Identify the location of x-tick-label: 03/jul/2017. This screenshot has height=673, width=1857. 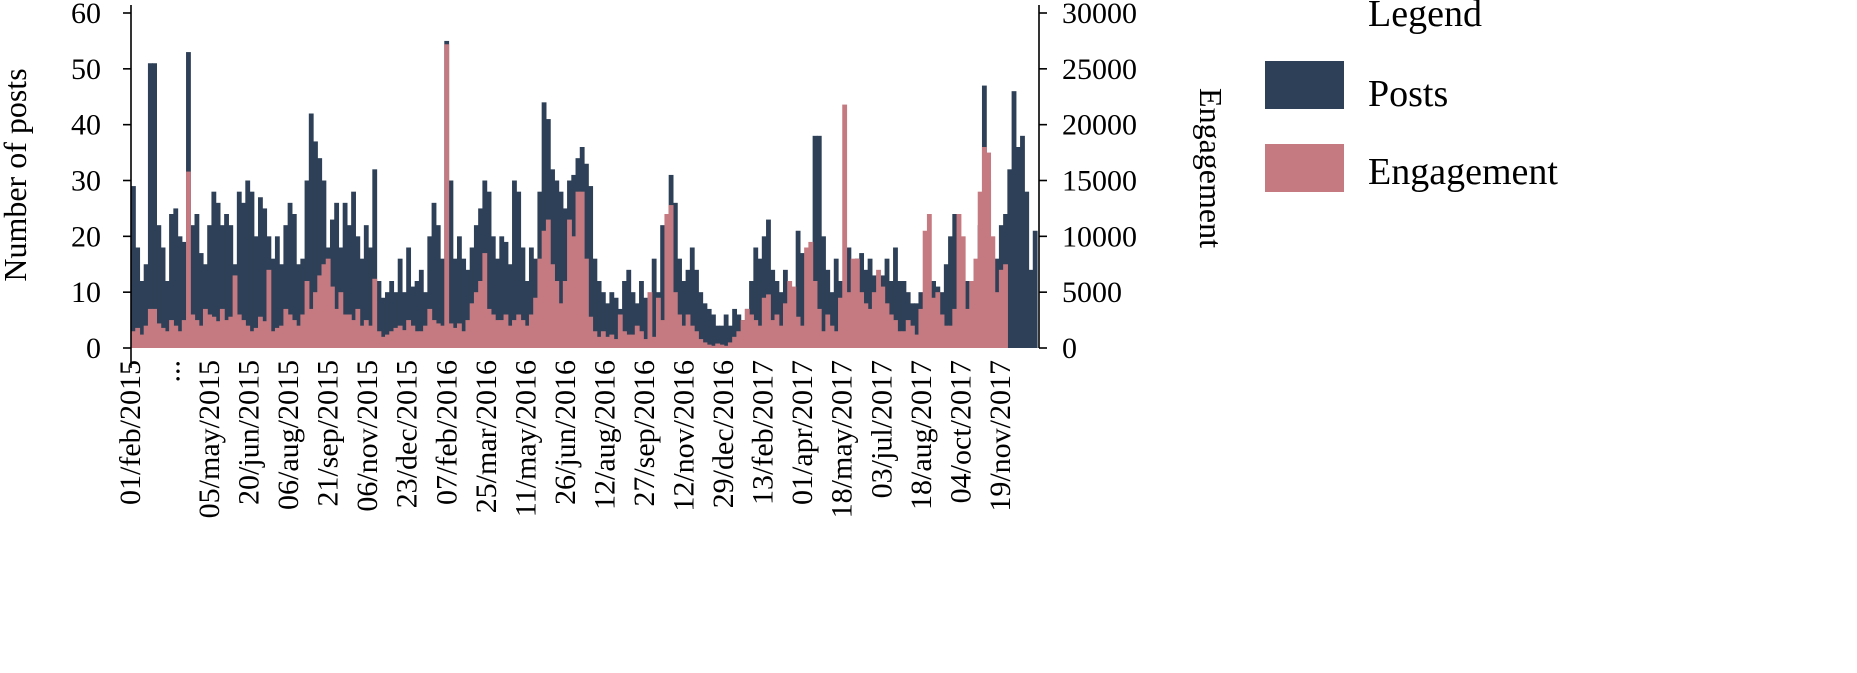
(881, 429).